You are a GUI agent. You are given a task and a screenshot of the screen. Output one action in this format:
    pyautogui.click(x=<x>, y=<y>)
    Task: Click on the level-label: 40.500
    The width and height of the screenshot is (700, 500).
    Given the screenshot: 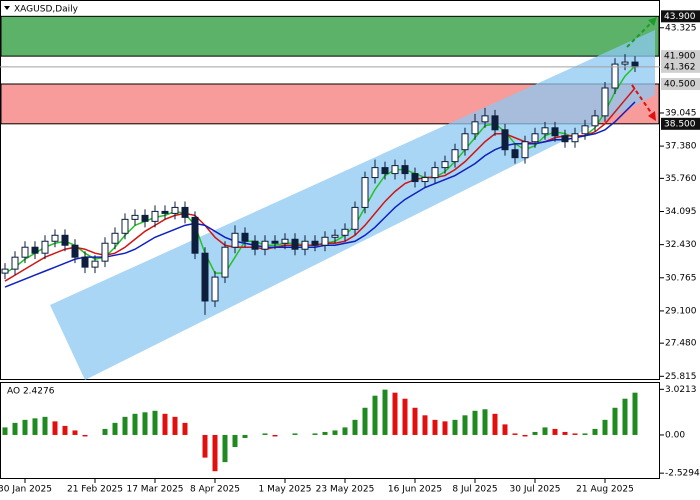 What is the action you would take?
    pyautogui.click(x=680, y=85)
    